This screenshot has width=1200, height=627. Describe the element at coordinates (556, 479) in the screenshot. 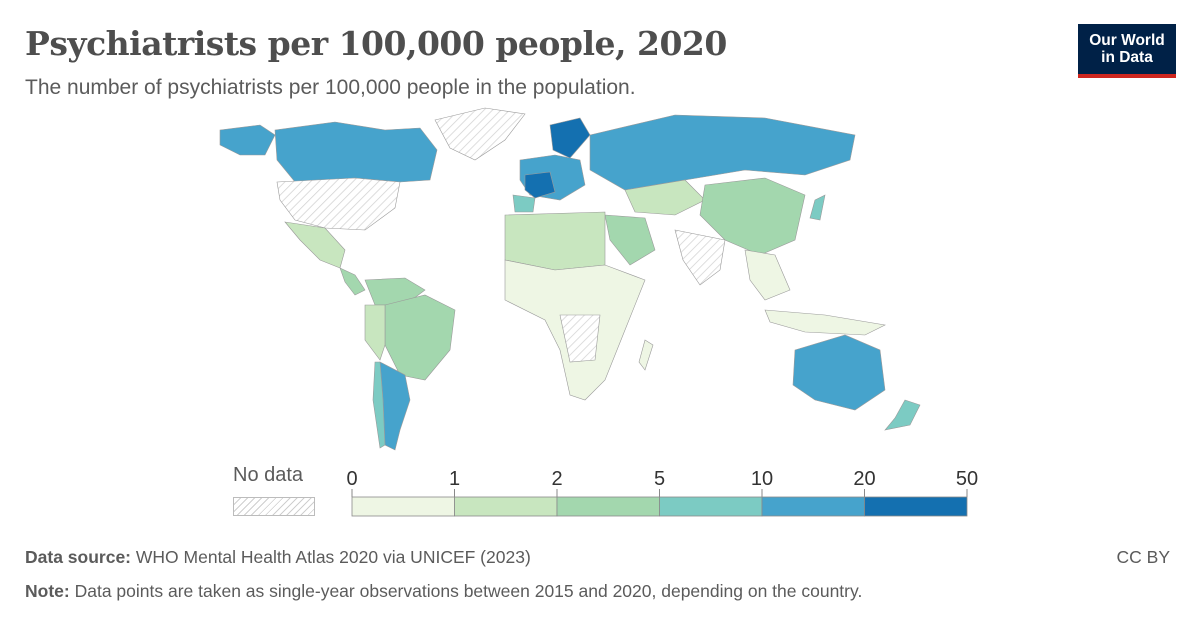

I see `legend-tick-label-2: 2` at that location.